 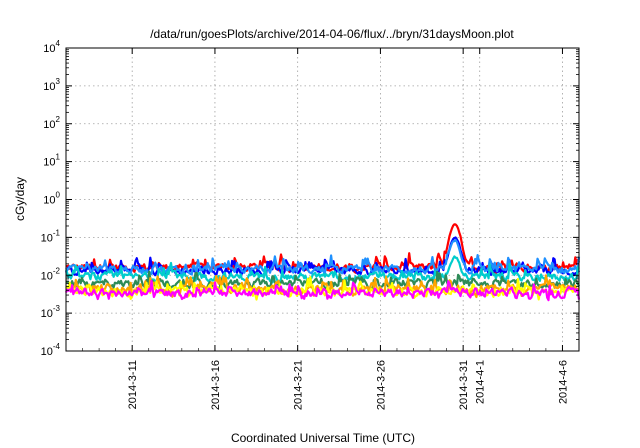 What do you see at coordinates (464, 385) in the screenshot?
I see `x-tick-label: 2014-3-31` at bounding box center [464, 385].